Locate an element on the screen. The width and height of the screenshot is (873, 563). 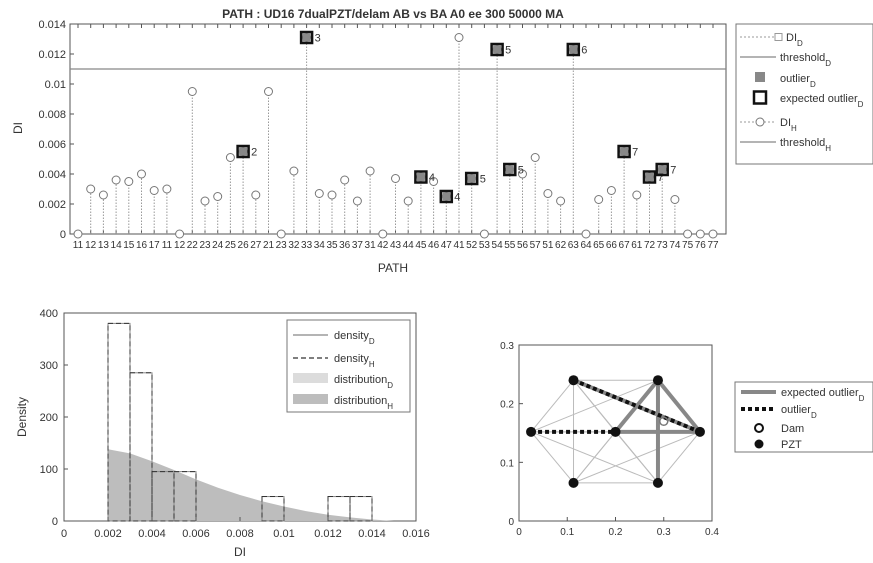
x-tick-label: 34 is located at coordinates (320, 245).